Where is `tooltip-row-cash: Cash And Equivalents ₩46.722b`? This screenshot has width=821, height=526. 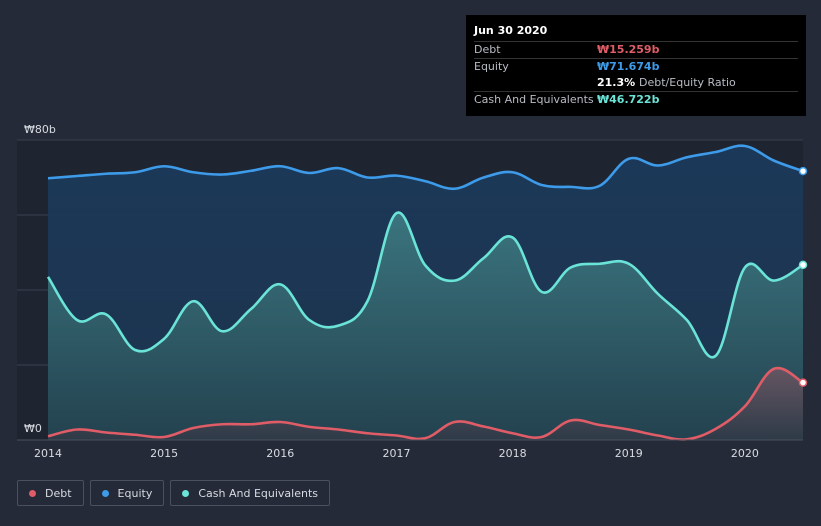 tooltip-row-cash: Cash And Equivalents ₩46.722b is located at coordinates (636, 99).